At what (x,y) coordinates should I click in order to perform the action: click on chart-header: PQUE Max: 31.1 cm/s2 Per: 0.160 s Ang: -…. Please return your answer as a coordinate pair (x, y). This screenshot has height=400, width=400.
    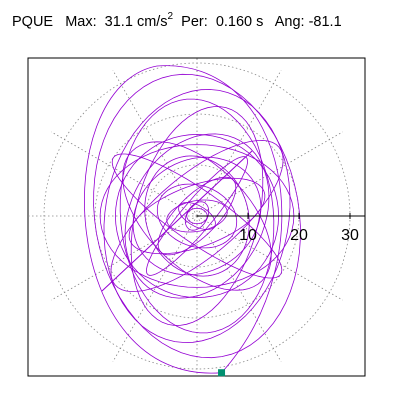
    Looking at the image, I should click on (177, 20).